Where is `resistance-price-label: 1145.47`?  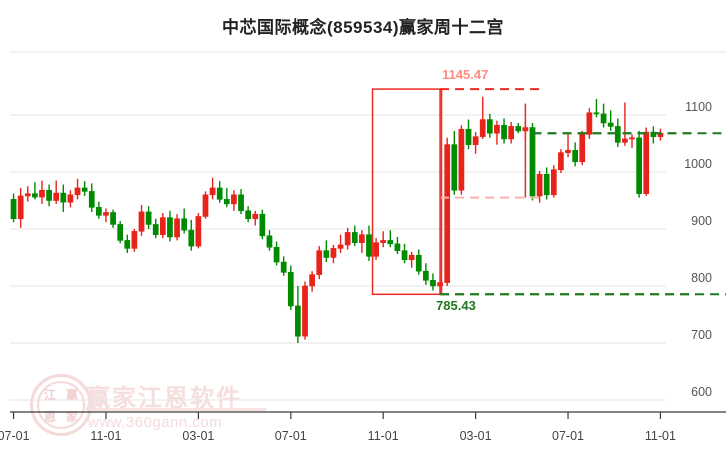 resistance-price-label: 1145.47 is located at coordinates (465, 75).